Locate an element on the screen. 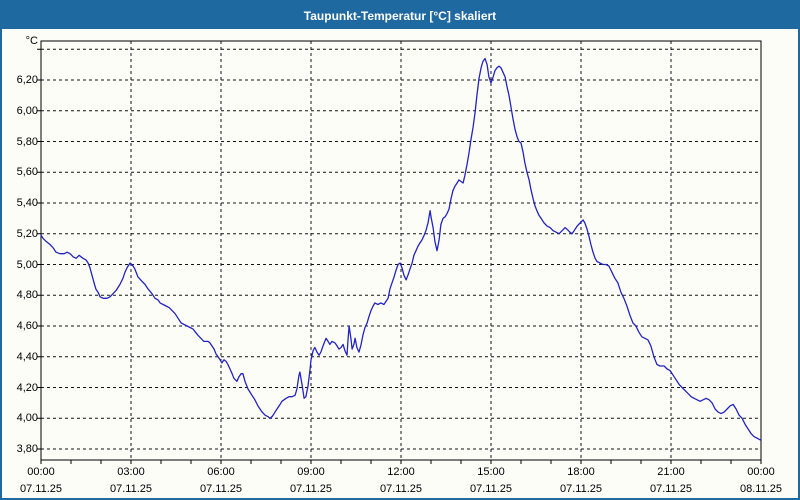 The image size is (800, 500). y-axis-label: 4,20 is located at coordinates (27, 387).